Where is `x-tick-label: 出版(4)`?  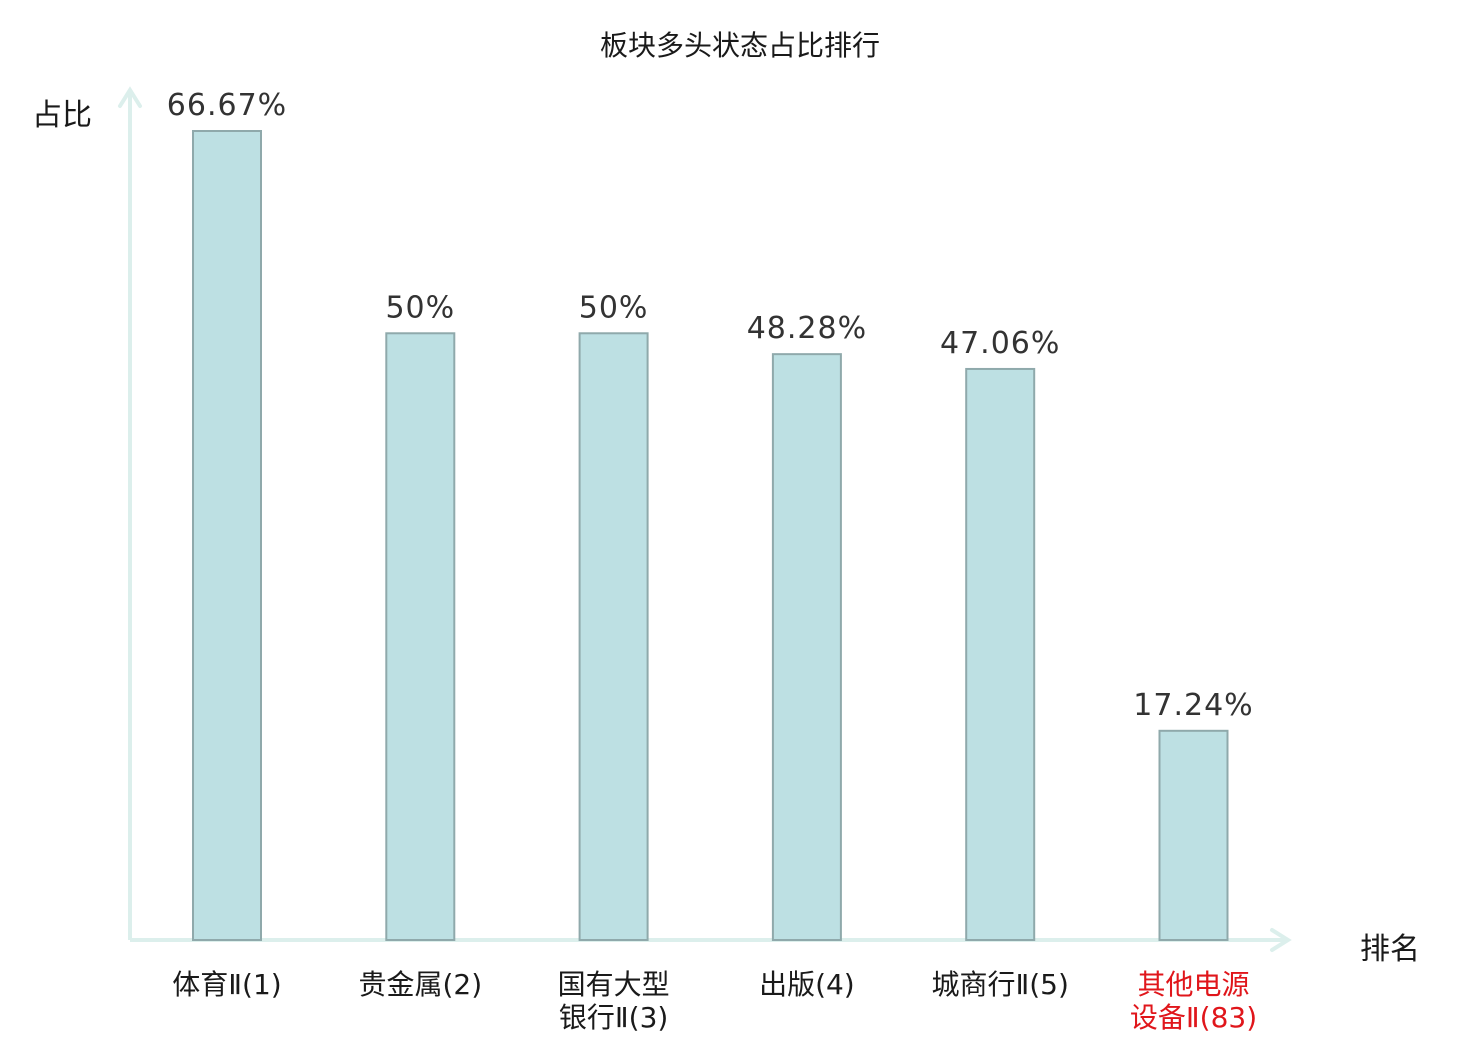 x-tick-label: 出版(4) is located at coordinates (807, 984).